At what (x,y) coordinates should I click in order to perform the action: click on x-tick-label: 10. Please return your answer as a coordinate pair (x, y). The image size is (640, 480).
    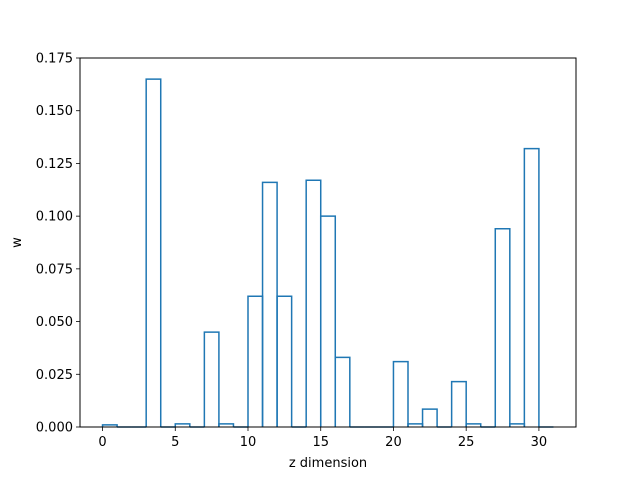
    Looking at the image, I should click on (248, 442).